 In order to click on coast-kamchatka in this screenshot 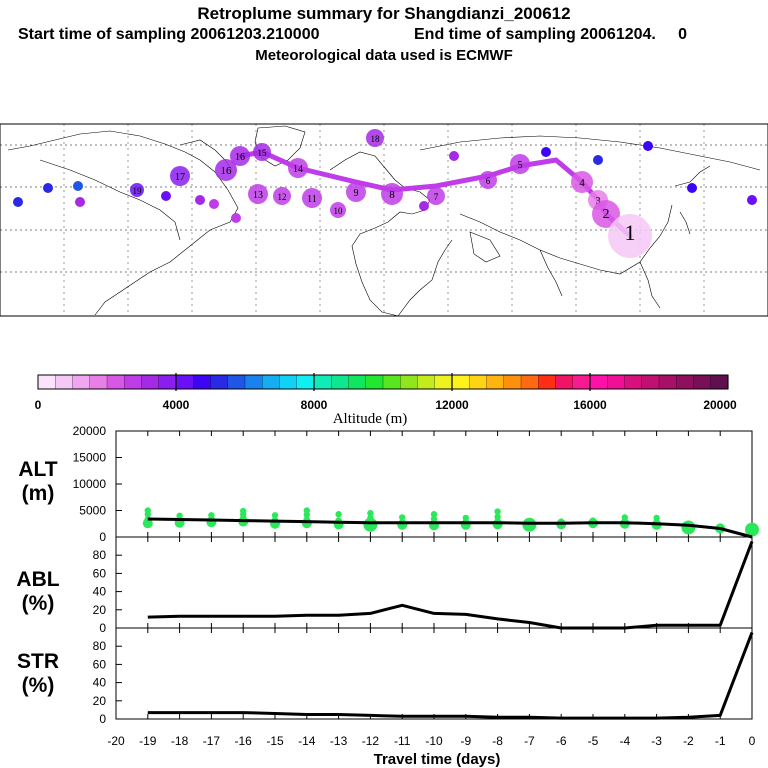, I will do `click(692, 176)`.